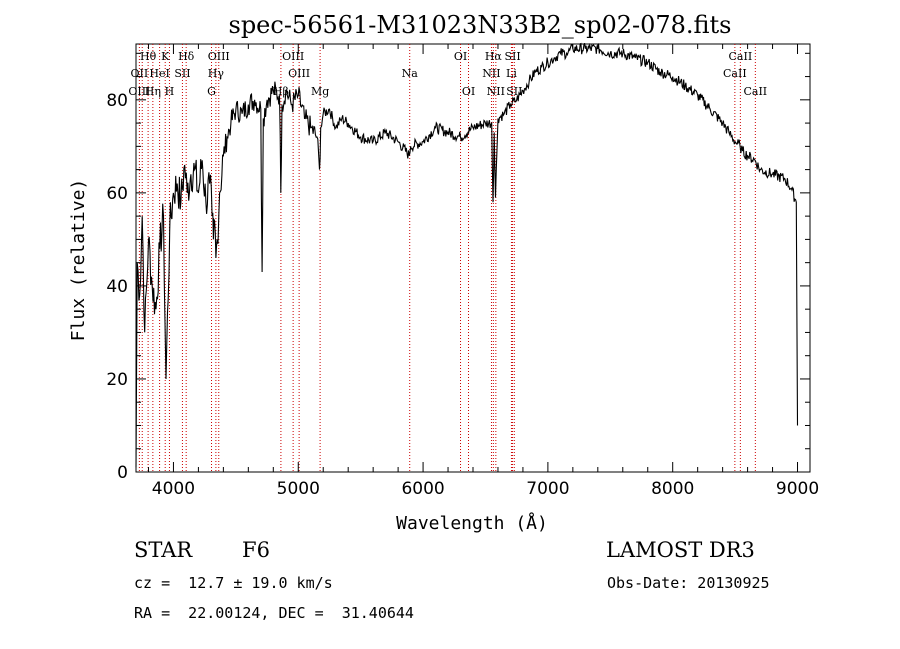 Image resolution: width=900 pixels, height=649 pixels. What do you see at coordinates (460, 56) in the screenshot?
I see `line-label-5: OI` at bounding box center [460, 56].